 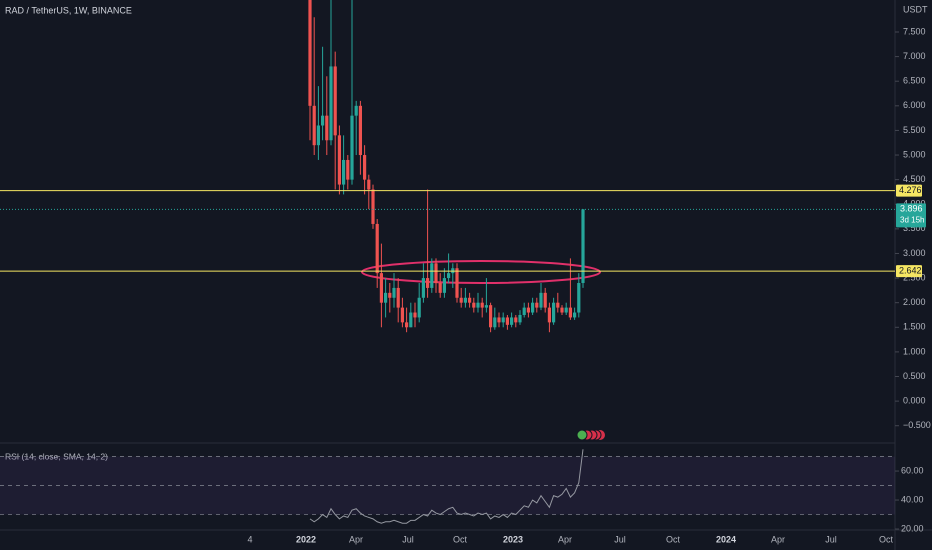 I want to click on y-tick-label: 0.000, so click(x=914, y=400).